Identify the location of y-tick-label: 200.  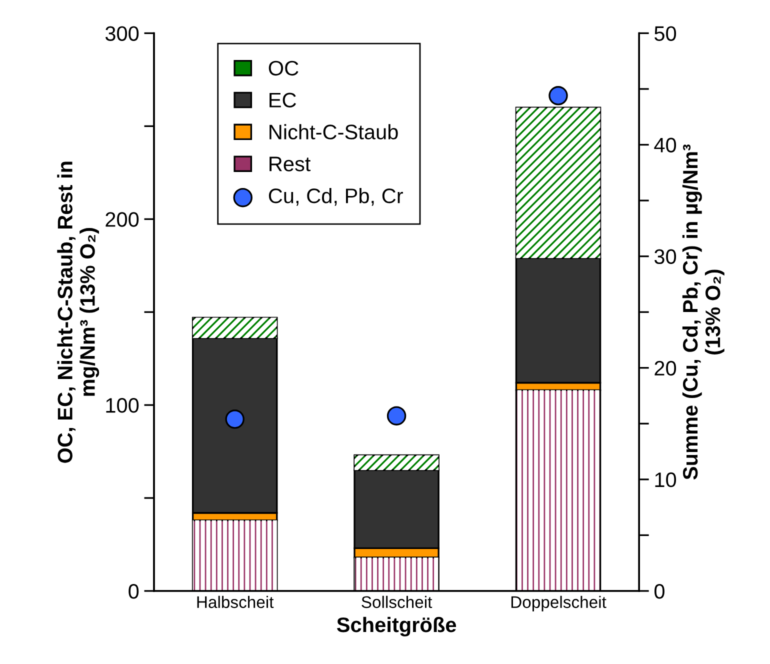
(122, 219).